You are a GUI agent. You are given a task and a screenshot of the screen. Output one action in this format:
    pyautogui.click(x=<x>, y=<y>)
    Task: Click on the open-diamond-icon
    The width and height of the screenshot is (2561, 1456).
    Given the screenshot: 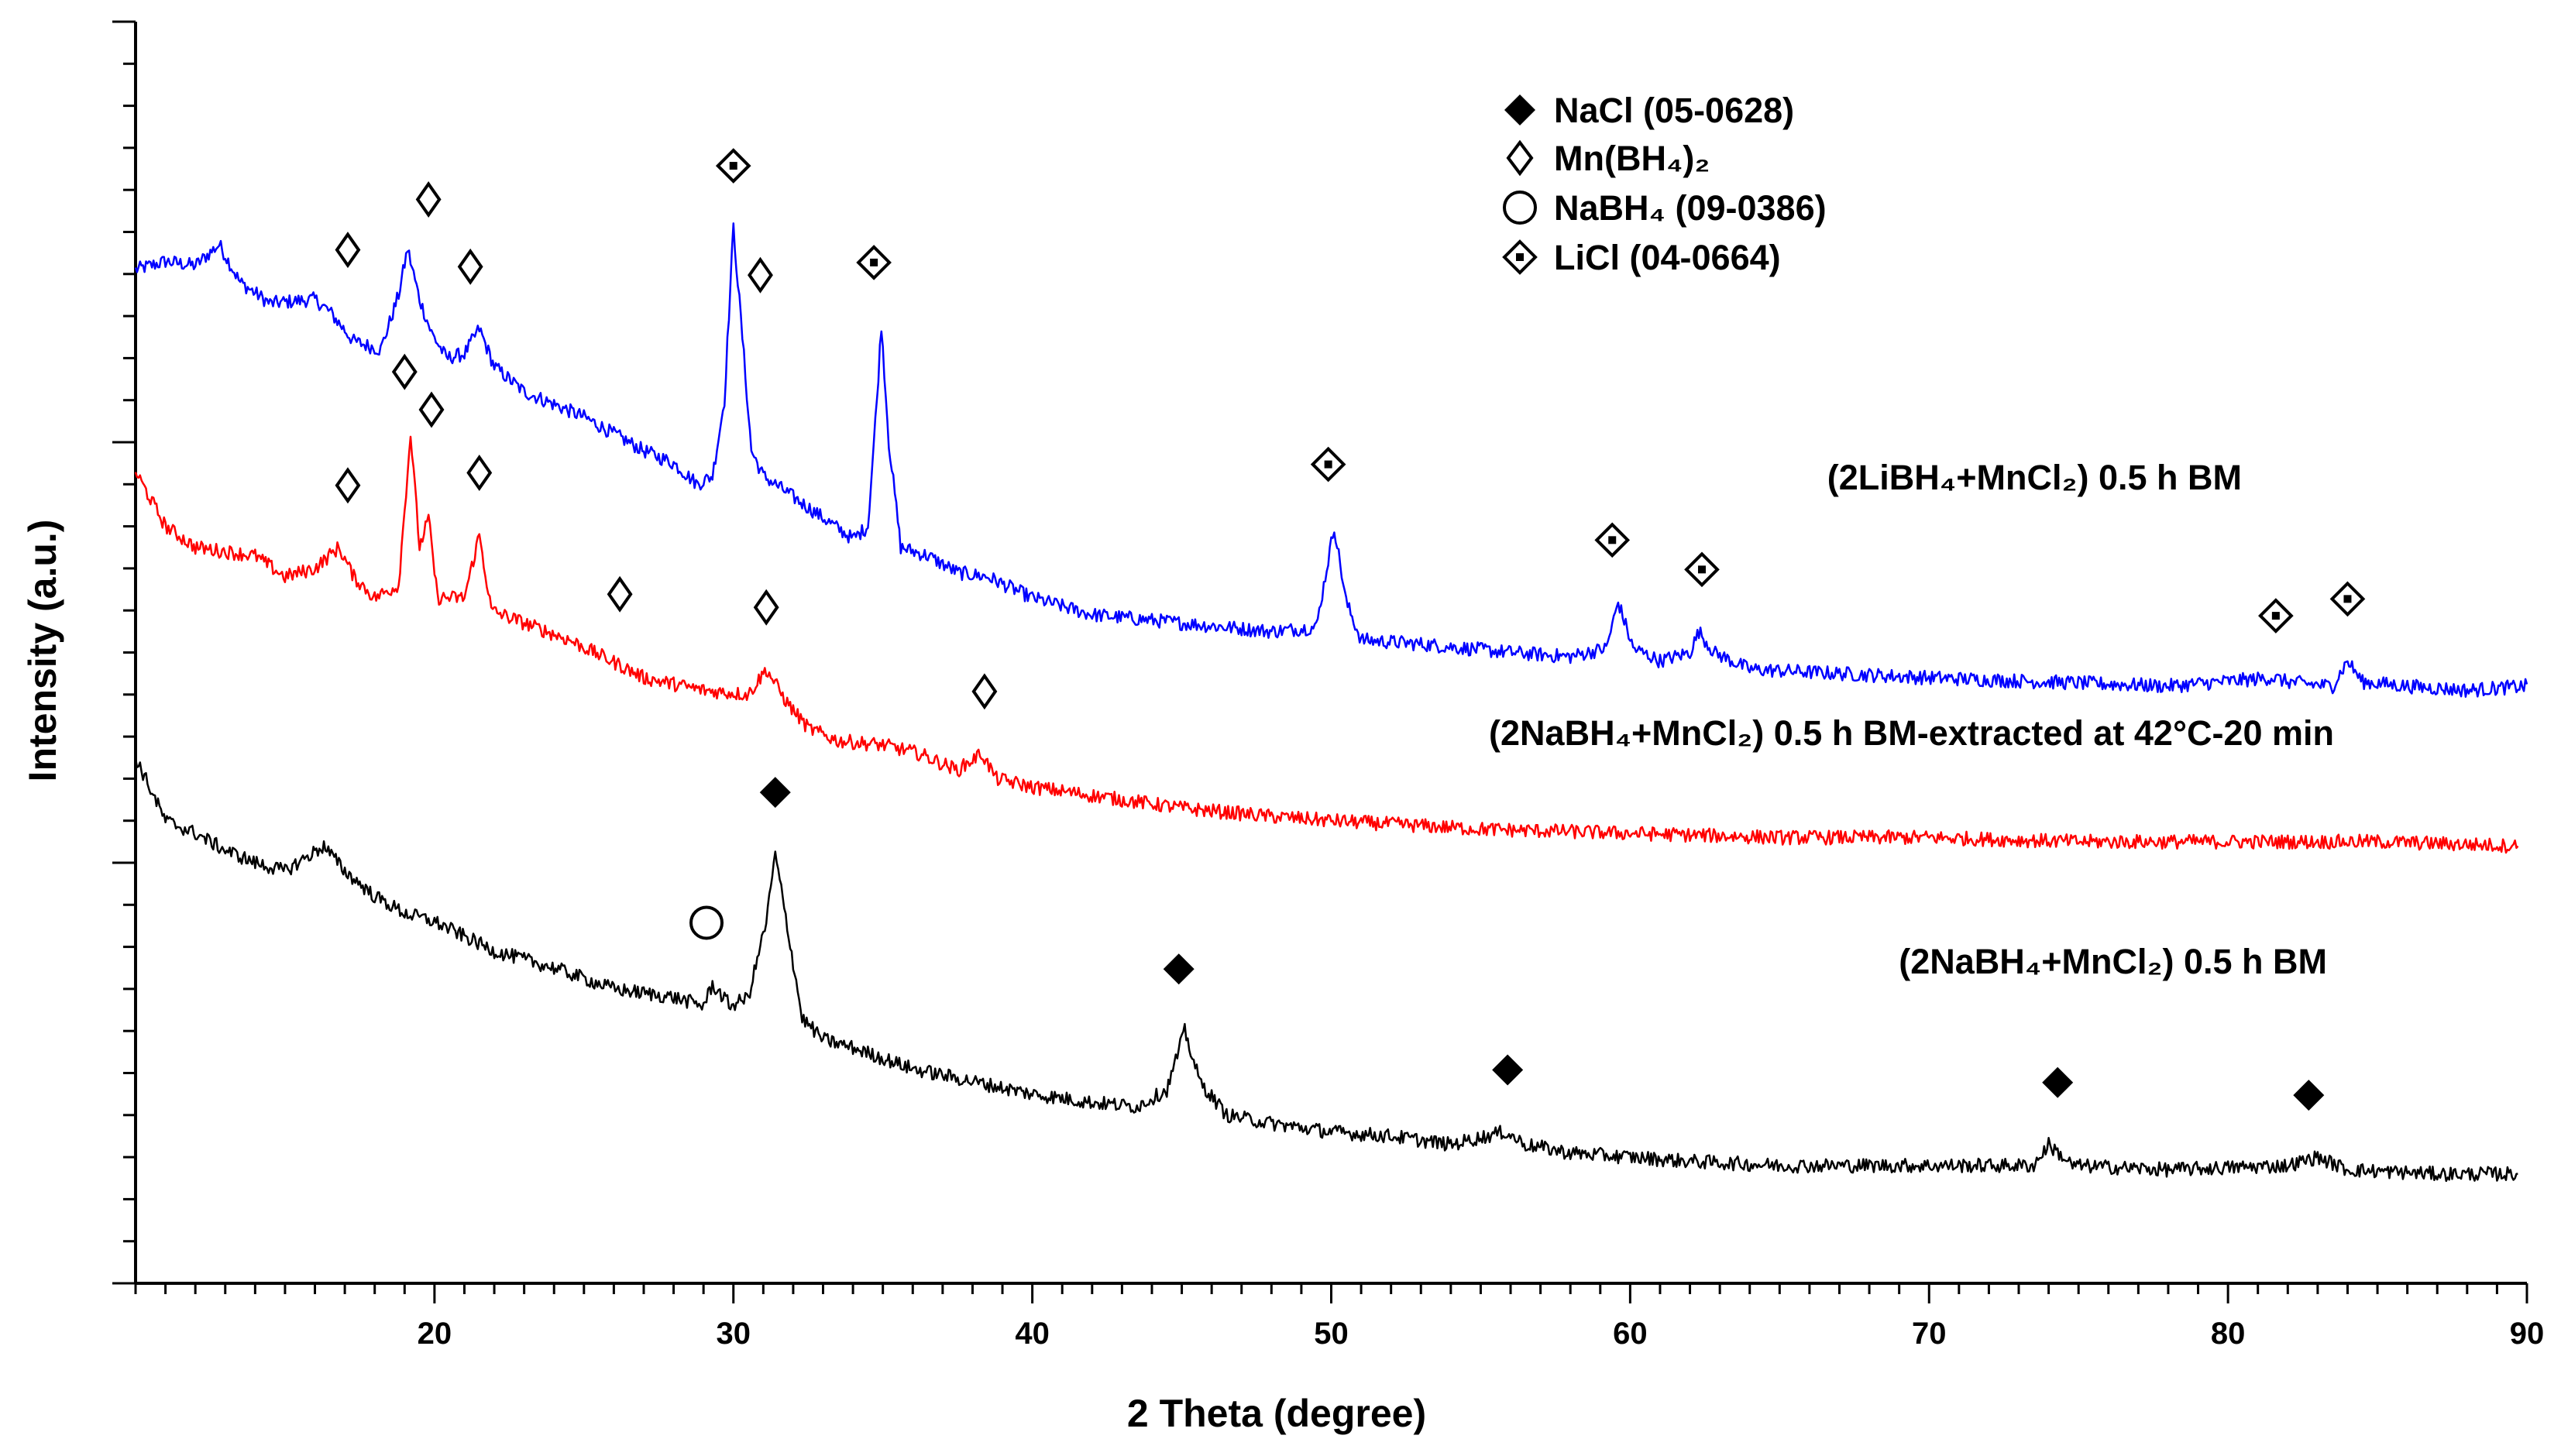 What is the action you would take?
    pyautogui.click(x=1520, y=158)
    